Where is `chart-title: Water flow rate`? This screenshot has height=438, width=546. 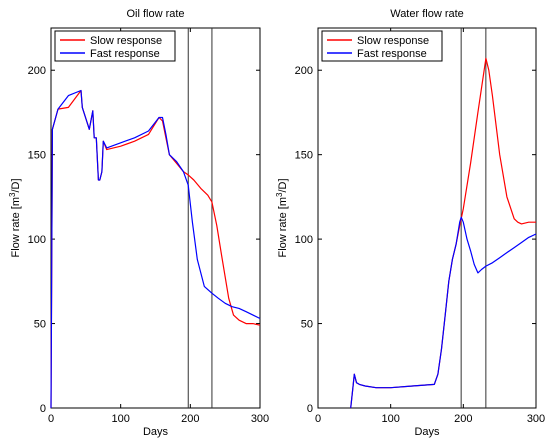
chart-title: Water flow rate is located at coordinates (427, 14).